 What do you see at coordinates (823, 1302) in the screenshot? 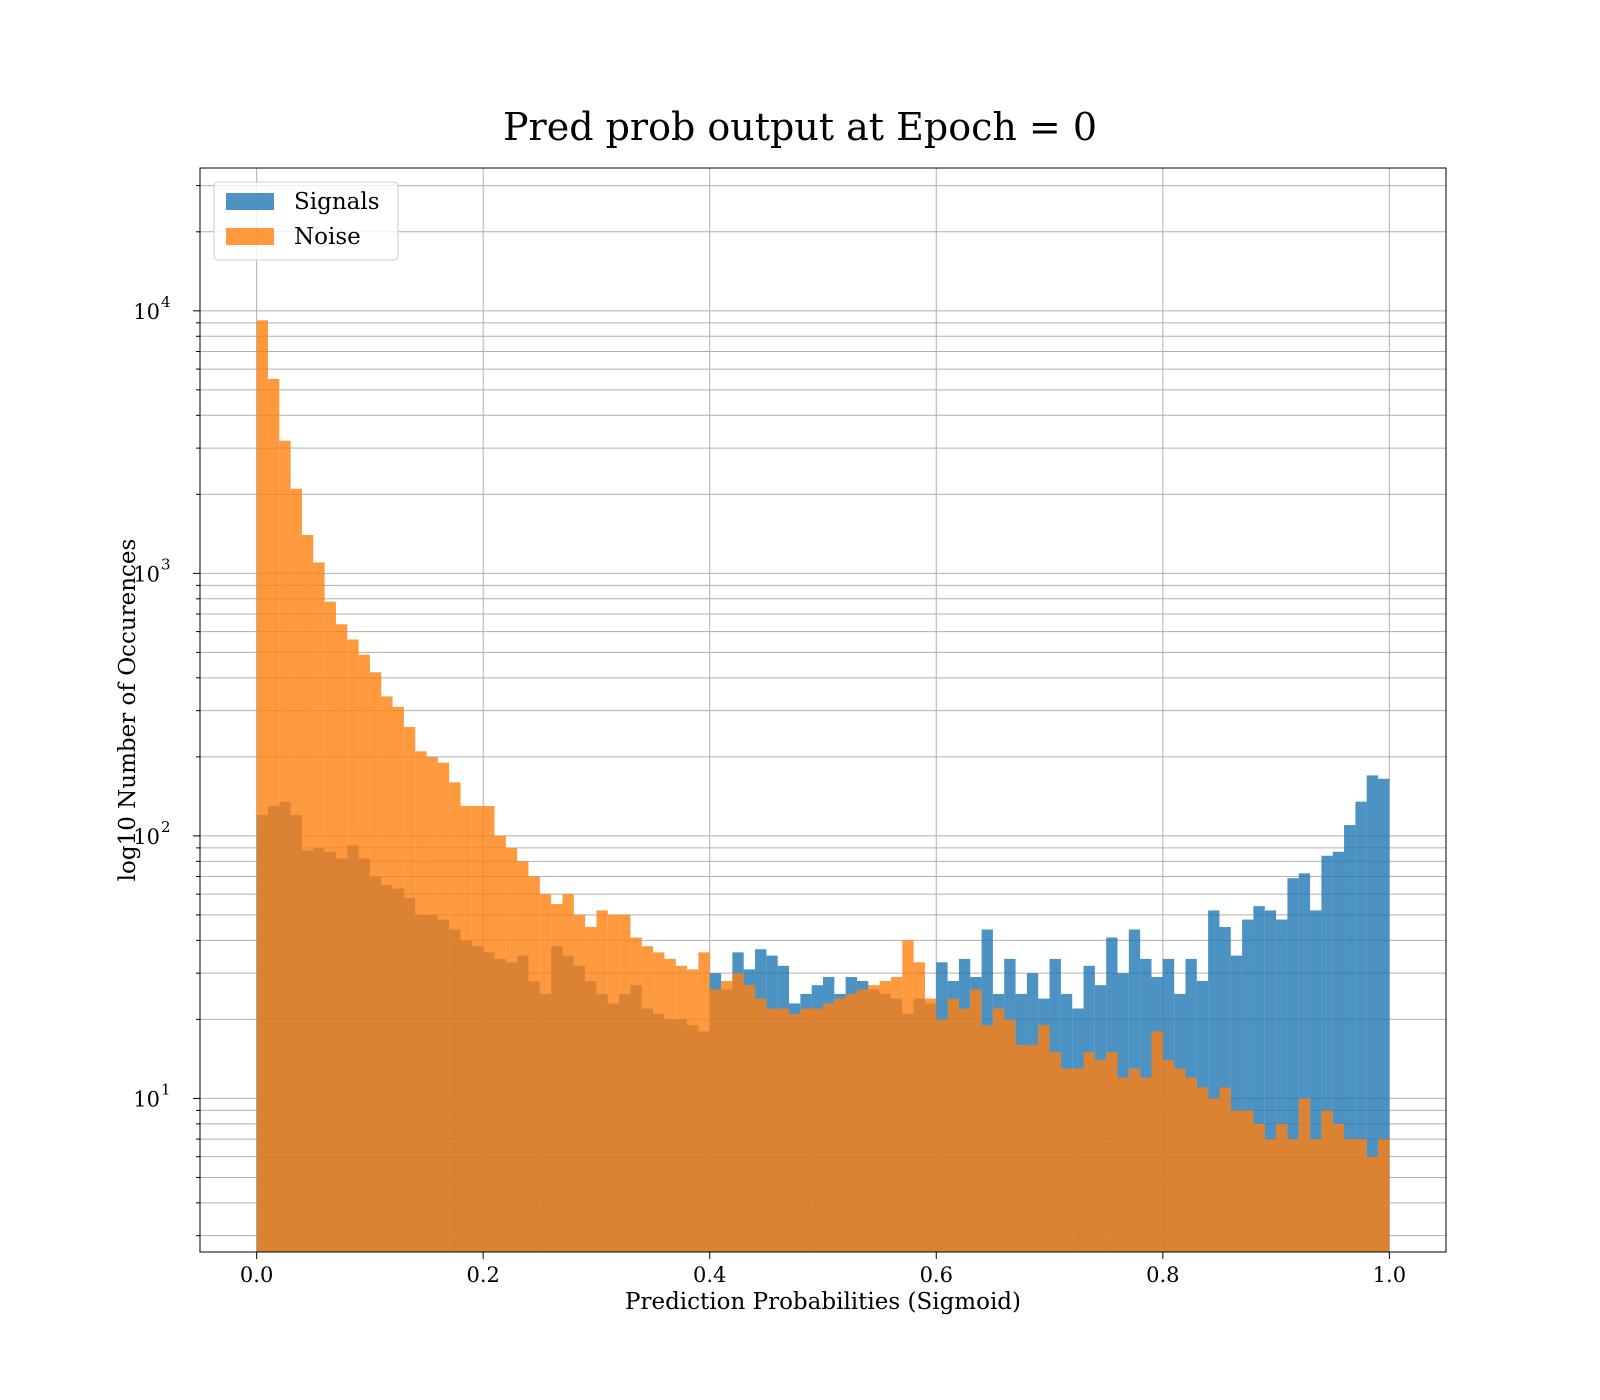
I see `x-axis-label: Prediction Probabilities (Sigmoid)` at bounding box center [823, 1302].